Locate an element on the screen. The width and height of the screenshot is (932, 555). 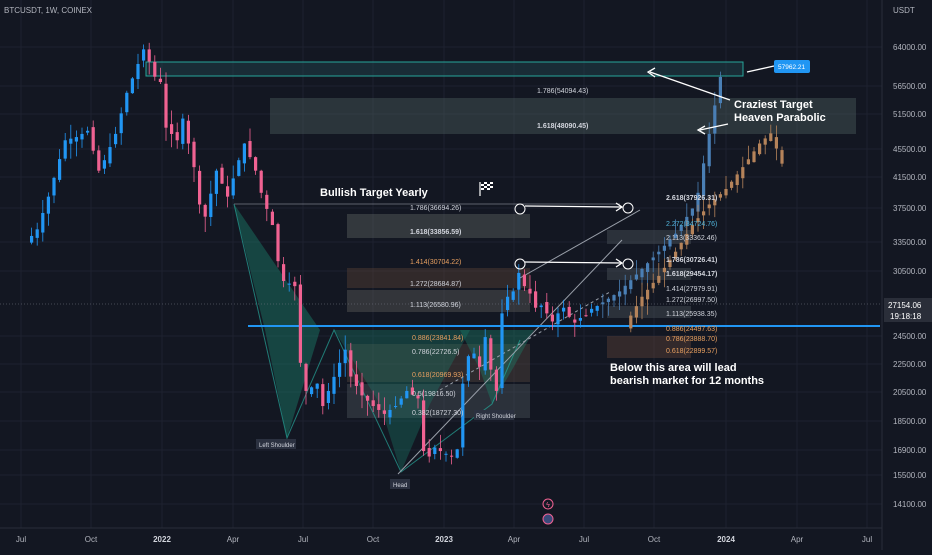
zone-0786-0618-right is located at coordinates (649, 347).